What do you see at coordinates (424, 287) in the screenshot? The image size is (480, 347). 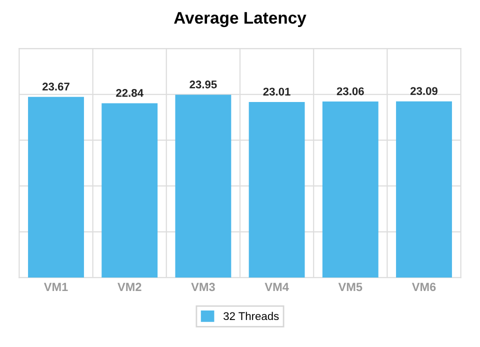 I see `x-tick-label: VM6` at bounding box center [424, 287].